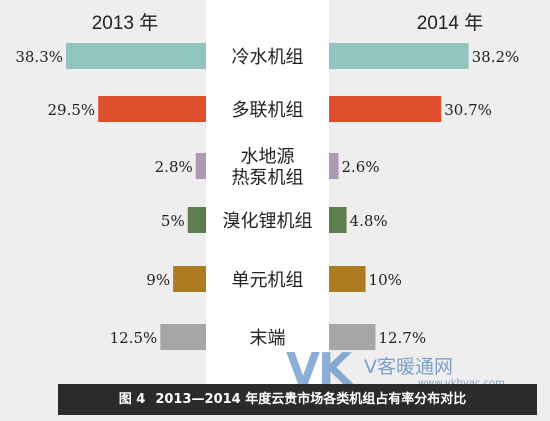 This screenshot has height=421, width=550. What do you see at coordinates (268, 157) in the screenshot?
I see `category-label-2-line-0: 水地源` at bounding box center [268, 157].